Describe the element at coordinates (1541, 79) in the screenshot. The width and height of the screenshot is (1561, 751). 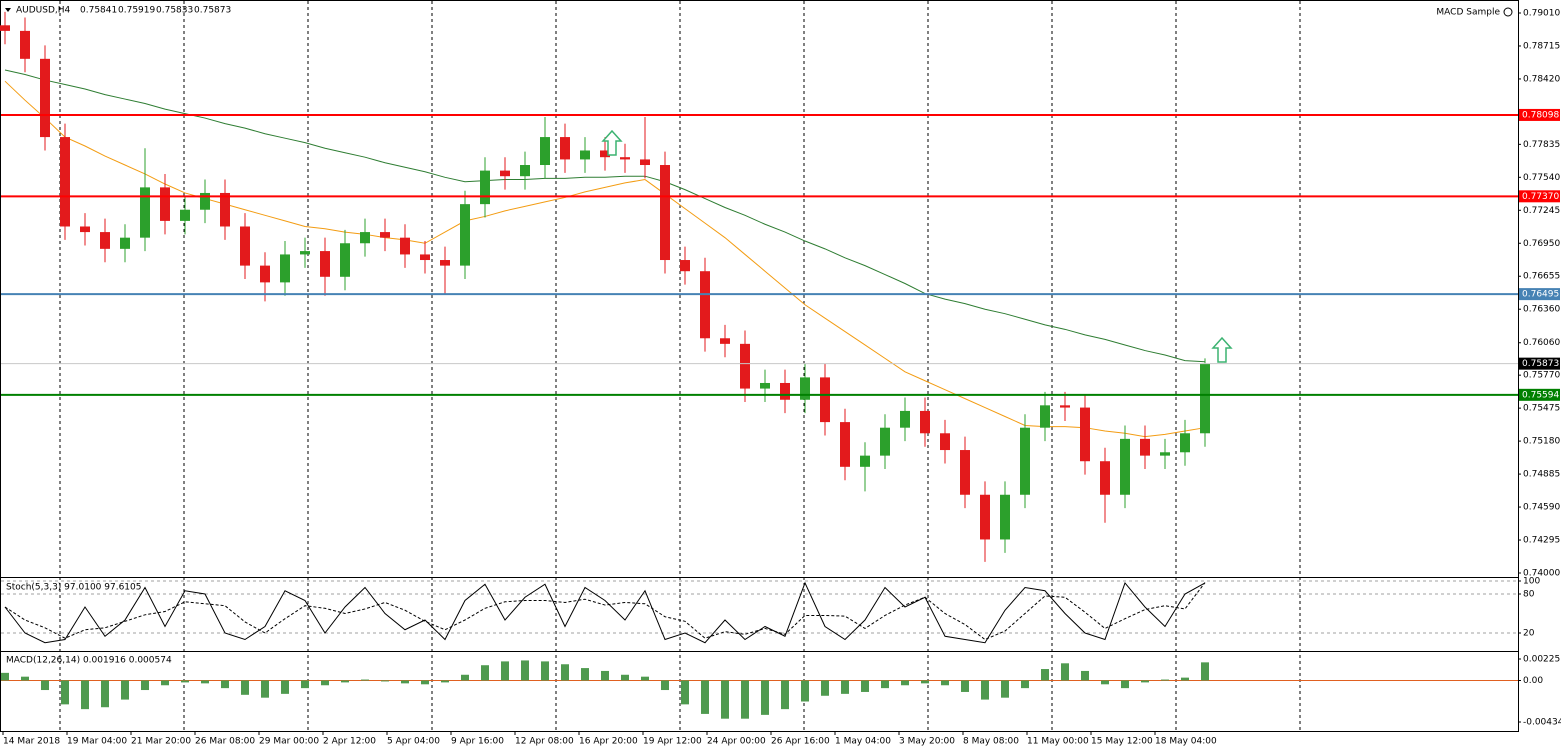
I see `y-tick-label: 0.78420` at that location.